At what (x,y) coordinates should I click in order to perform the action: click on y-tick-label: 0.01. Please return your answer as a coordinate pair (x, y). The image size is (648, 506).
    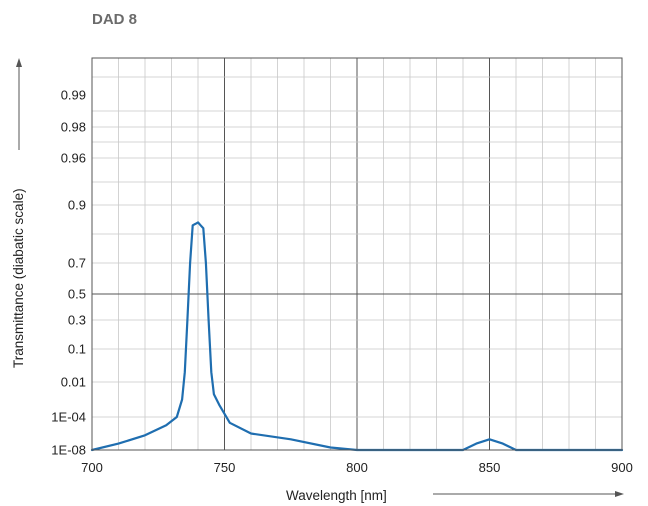
    Looking at the image, I should click on (73, 382).